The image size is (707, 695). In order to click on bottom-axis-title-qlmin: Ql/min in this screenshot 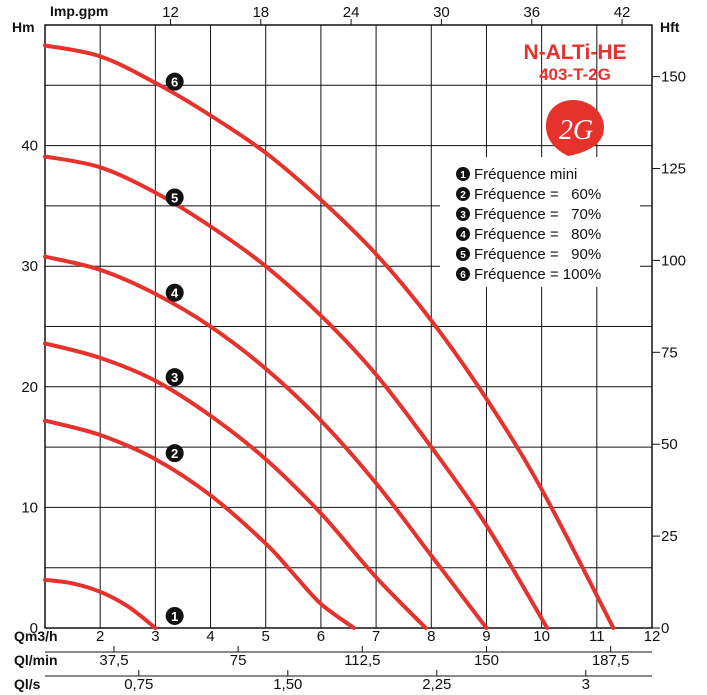, I will do `click(36, 660)`.